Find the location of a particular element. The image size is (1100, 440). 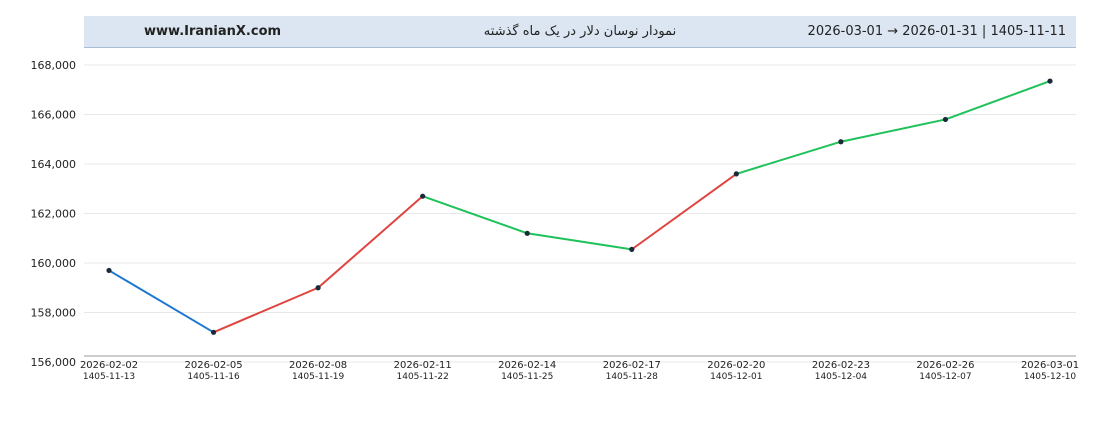

y-tick-label: 162,000 is located at coordinates (54, 214).